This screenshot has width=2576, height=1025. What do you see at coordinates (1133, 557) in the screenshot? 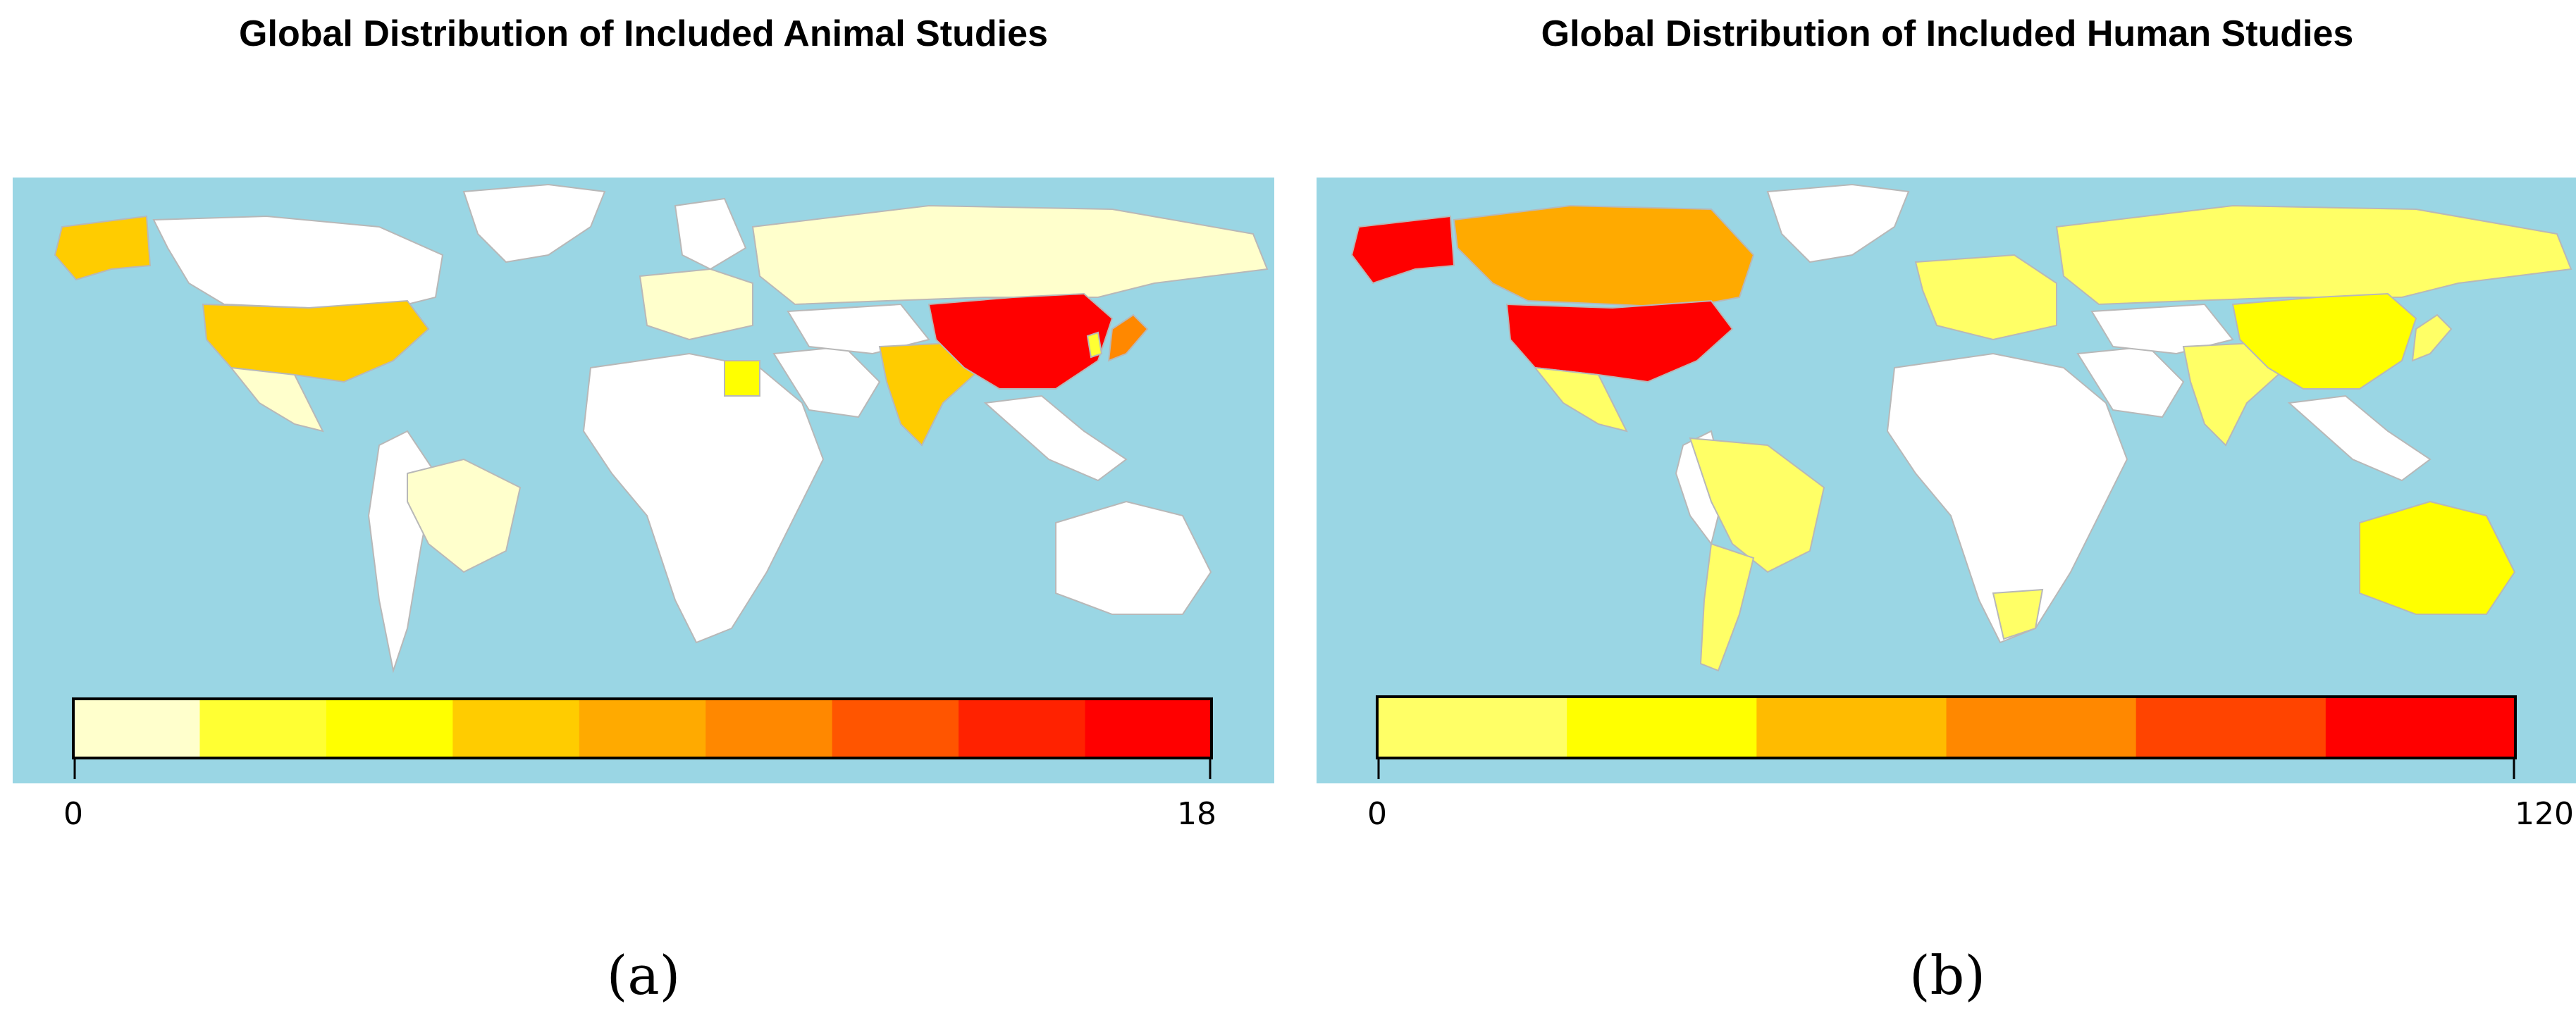
I see `australia` at bounding box center [1133, 557].